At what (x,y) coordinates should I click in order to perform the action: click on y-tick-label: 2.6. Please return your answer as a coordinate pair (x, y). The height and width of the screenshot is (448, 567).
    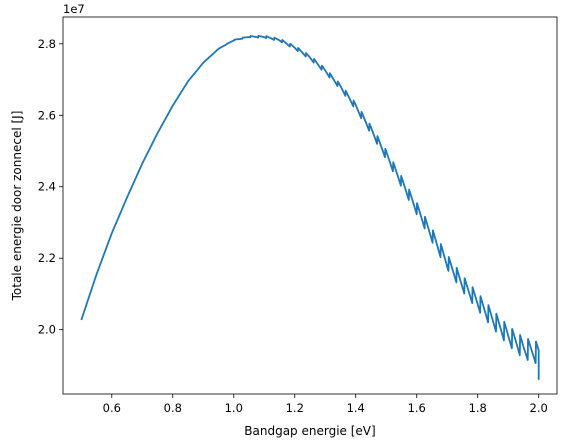
    Looking at the image, I should click on (47, 115).